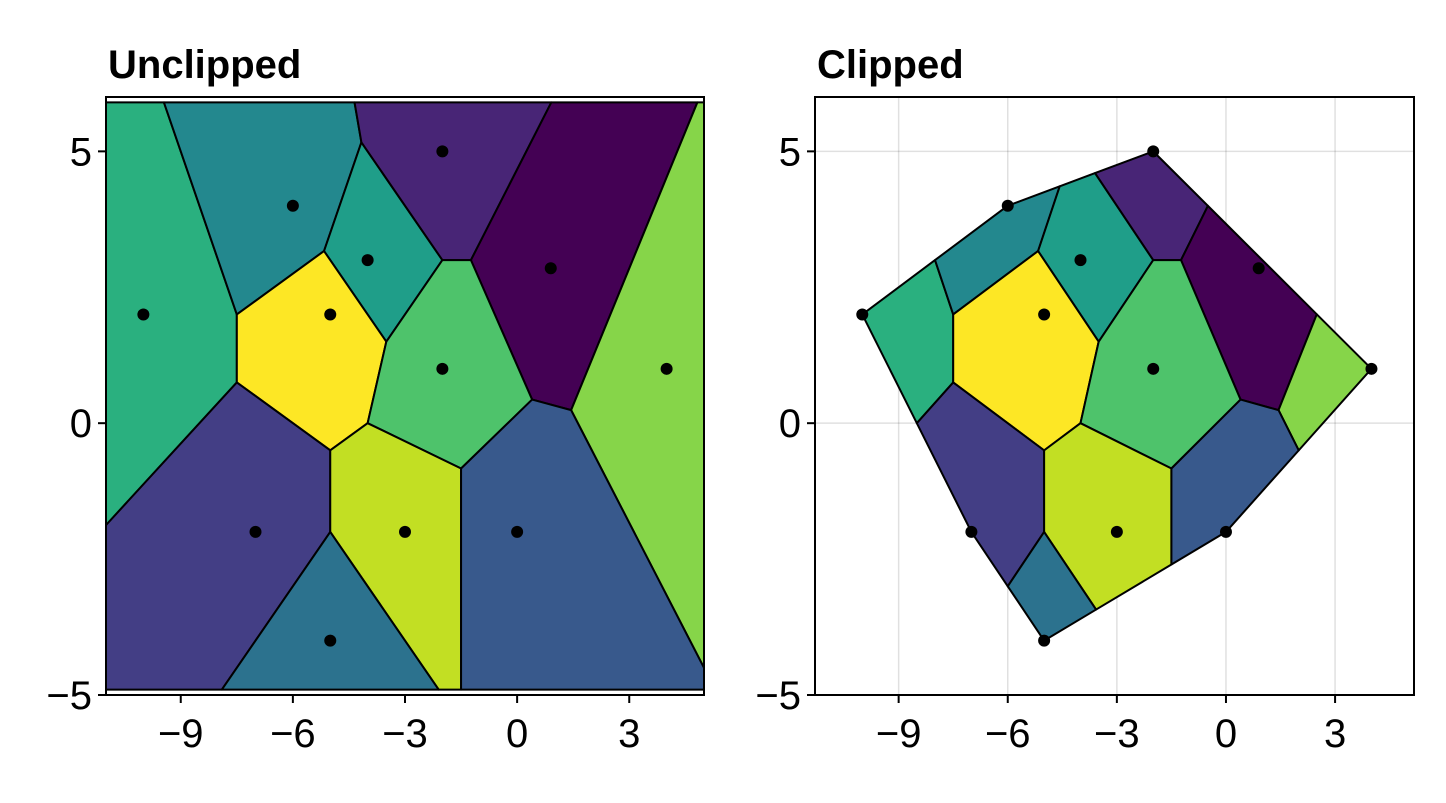 The image size is (1446, 803). What do you see at coordinates (890, 65) in the screenshot?
I see `chart-title: Clipped` at bounding box center [890, 65].